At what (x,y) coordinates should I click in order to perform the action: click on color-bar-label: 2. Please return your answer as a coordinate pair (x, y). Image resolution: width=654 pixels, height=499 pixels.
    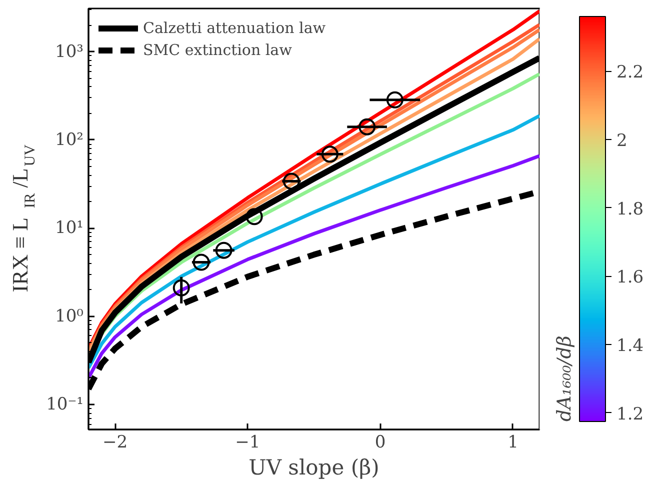
    Looking at the image, I should click on (622, 141).